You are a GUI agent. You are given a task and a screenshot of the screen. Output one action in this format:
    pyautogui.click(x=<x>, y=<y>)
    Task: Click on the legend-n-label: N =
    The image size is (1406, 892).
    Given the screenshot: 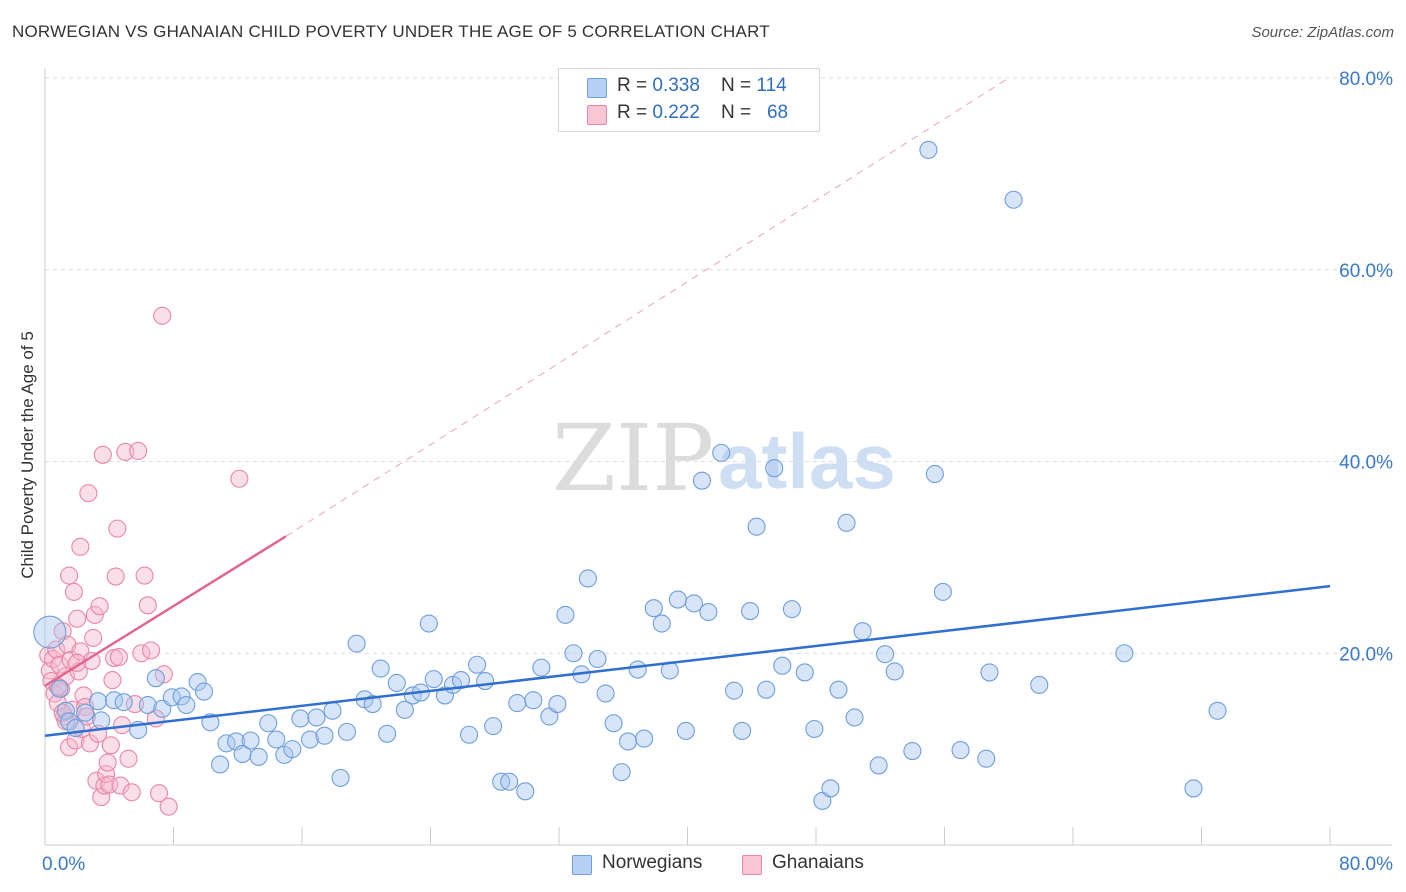 What is the action you would take?
    pyautogui.click(x=739, y=85)
    